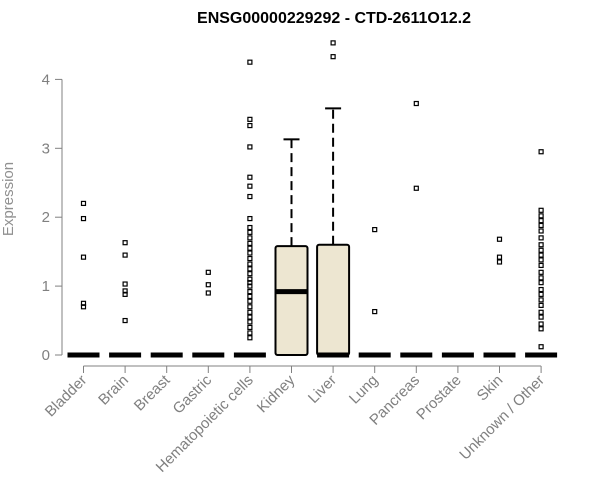  I want to click on x-tick-label: Prostate, so click(439, 398).